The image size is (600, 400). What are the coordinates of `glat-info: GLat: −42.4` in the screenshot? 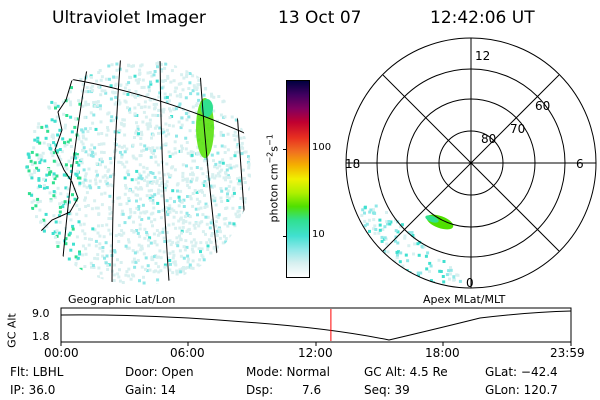 It's located at (521, 372).